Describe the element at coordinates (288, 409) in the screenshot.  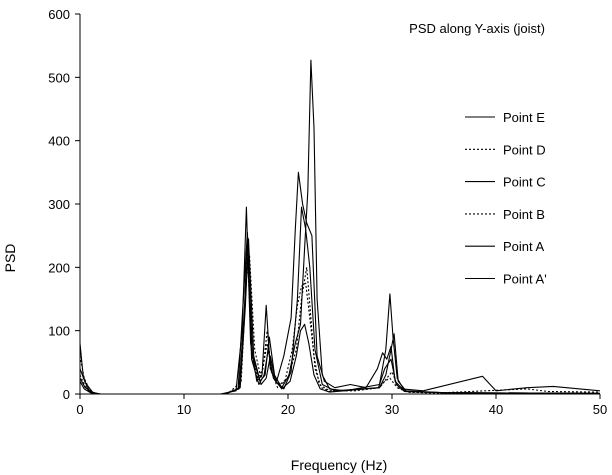
I see `x-tick-label: 20` at that location.